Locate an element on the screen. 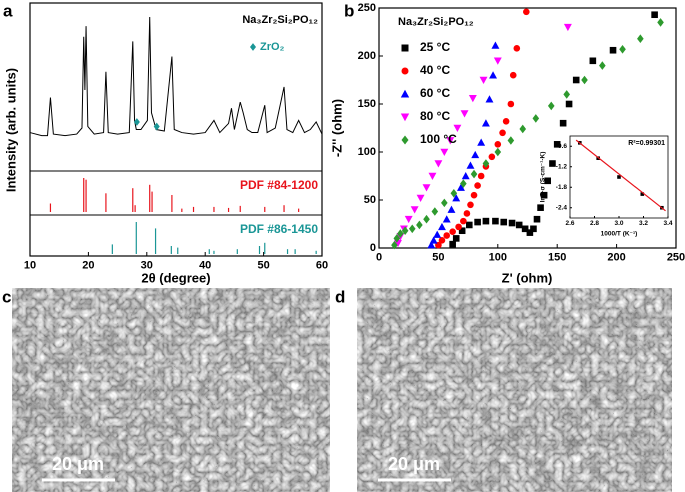 The height and width of the screenshot is (492, 685). x-tick-label: 60 is located at coordinates (322, 265).